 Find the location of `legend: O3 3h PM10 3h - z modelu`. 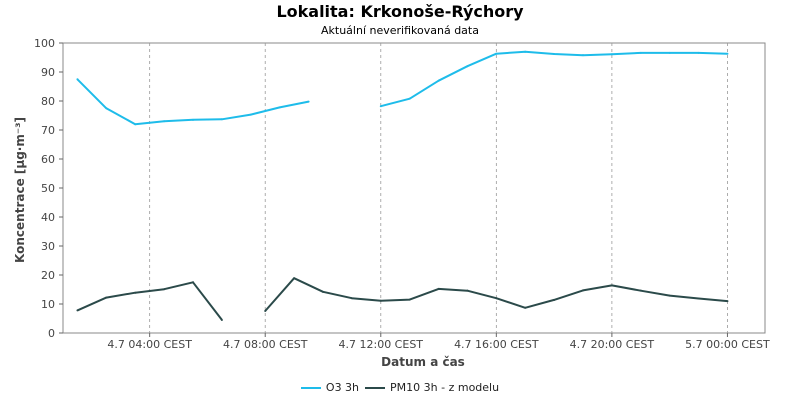

legend: O3 3h PM10 3h - z modelu is located at coordinates (400, 387).